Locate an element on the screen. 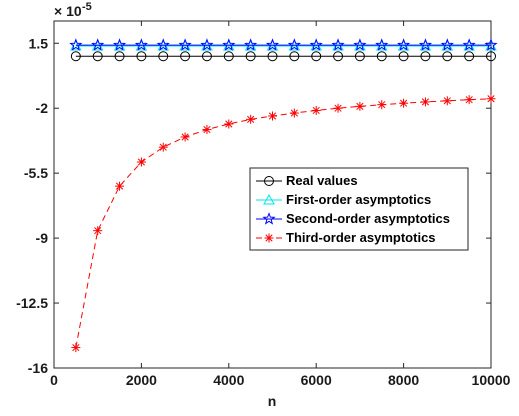  x-tick-label: 6000 is located at coordinates (316, 380).